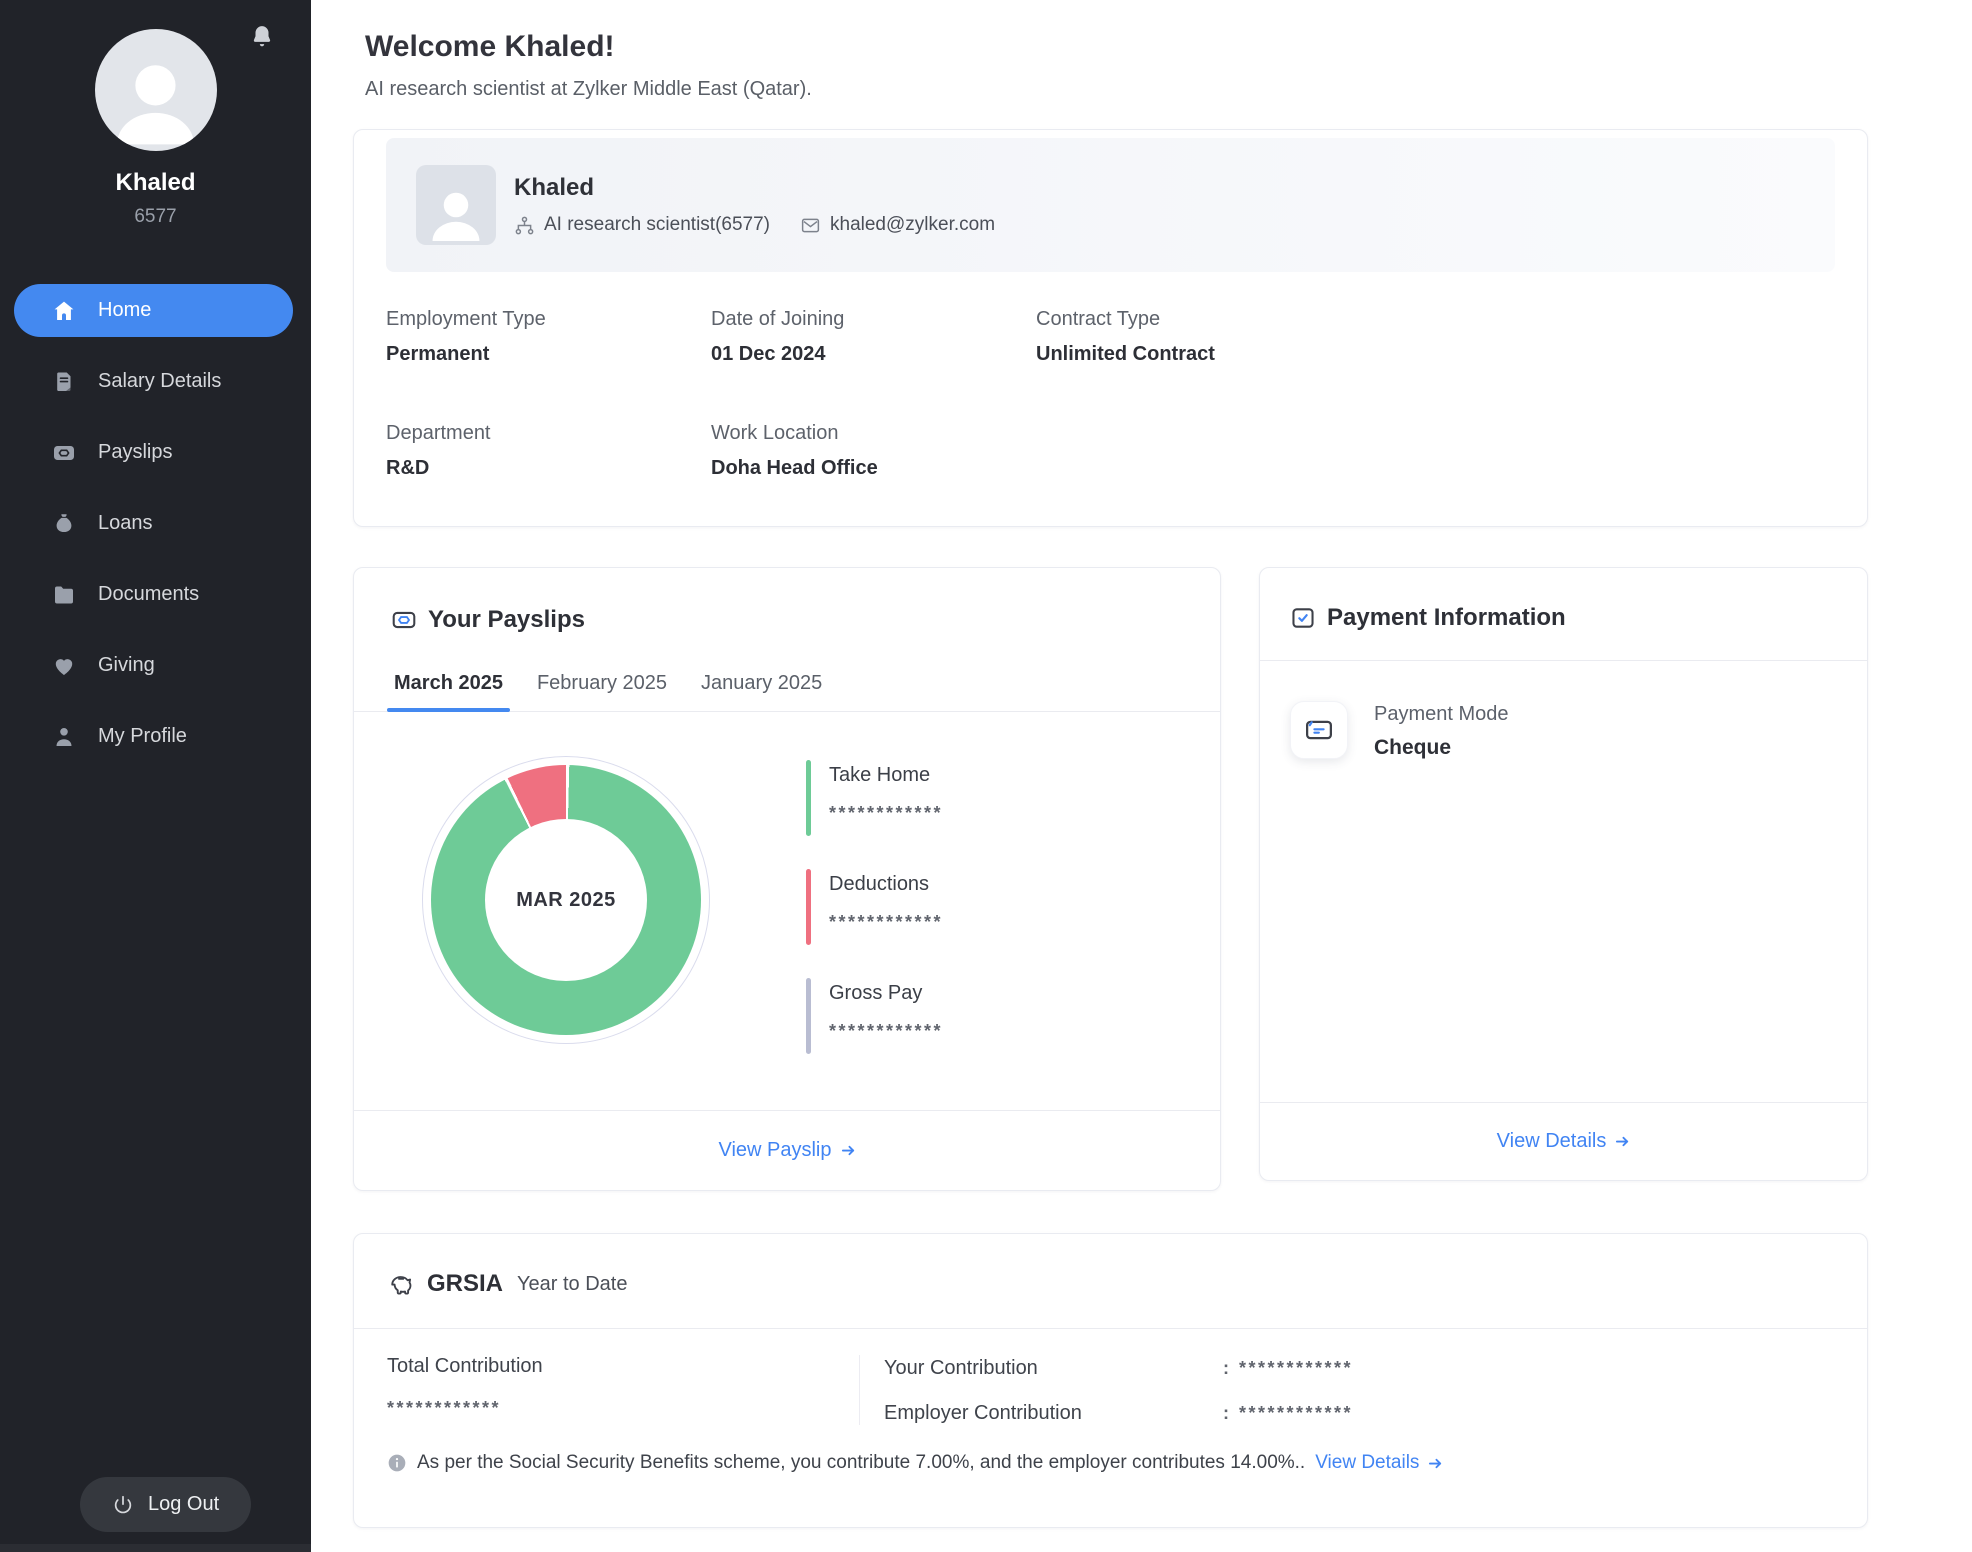 This screenshot has width=1972, height=1552. I want to click on sidebar-item-label: Documents, so click(149, 594).